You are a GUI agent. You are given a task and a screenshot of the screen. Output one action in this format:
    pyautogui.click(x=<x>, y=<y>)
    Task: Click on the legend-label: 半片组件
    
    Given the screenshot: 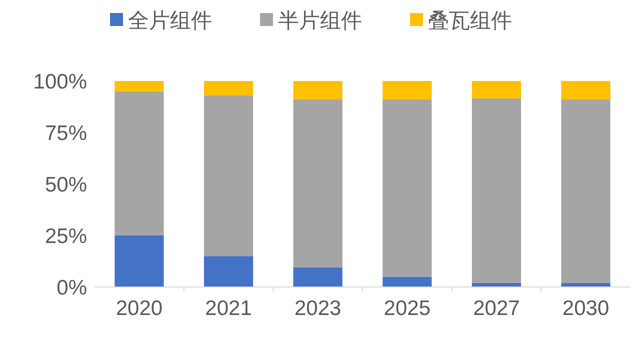 What is the action you would take?
    pyautogui.click(x=320, y=20)
    